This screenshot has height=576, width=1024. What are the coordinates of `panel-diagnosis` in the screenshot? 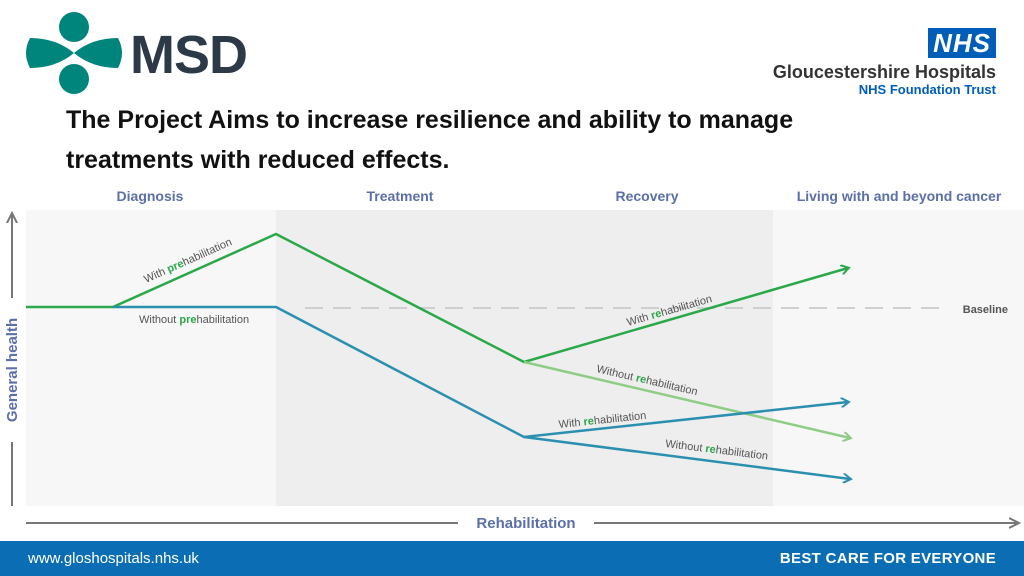 It's located at (151, 358).